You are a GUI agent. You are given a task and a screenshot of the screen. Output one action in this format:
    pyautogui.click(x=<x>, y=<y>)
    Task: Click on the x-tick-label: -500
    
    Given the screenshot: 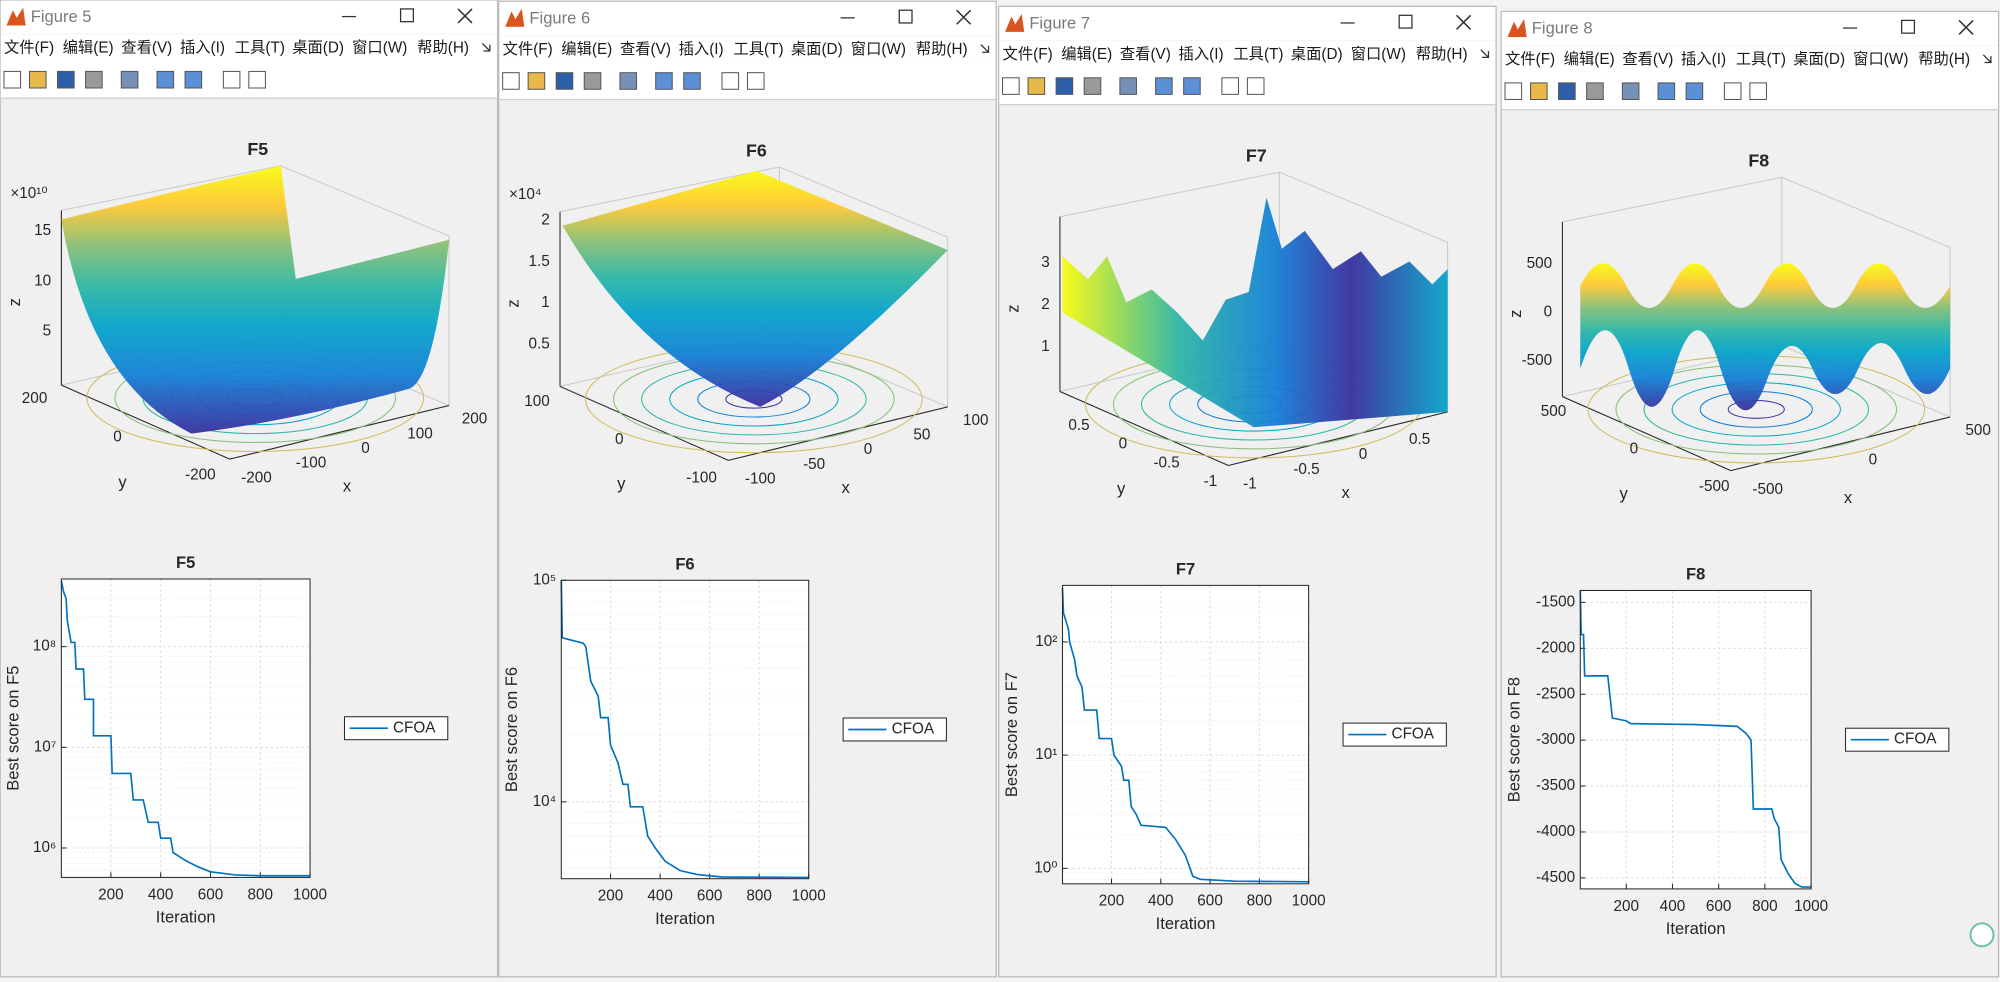 What is the action you would take?
    pyautogui.click(x=1767, y=489)
    